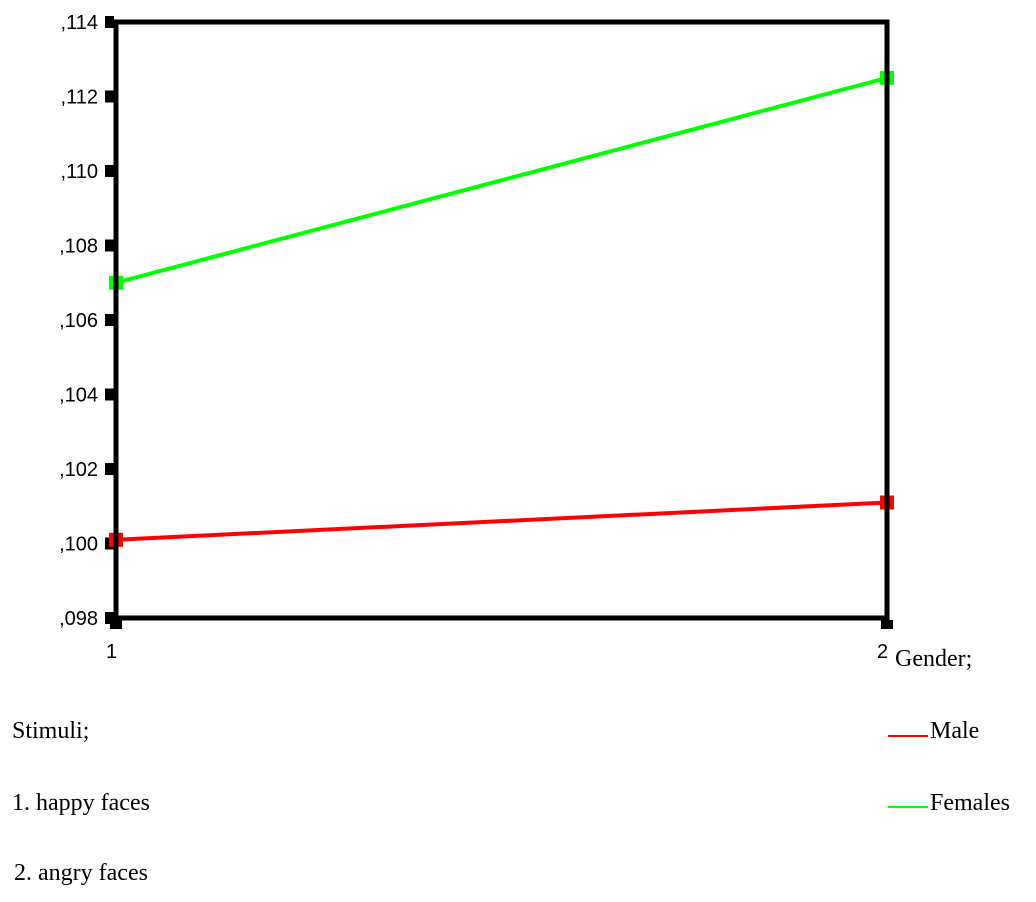  What do you see at coordinates (81, 873) in the screenshot?
I see `stimuli-item-2: 2. angry faces` at bounding box center [81, 873].